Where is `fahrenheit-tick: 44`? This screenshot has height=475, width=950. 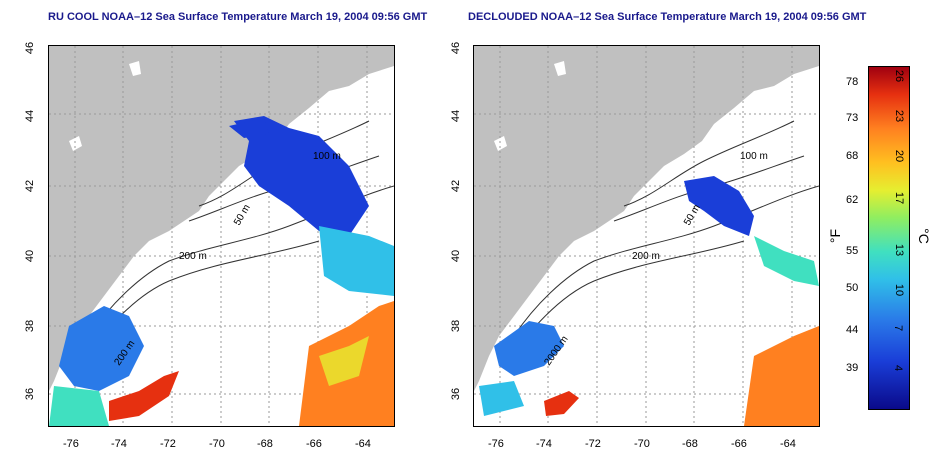 fahrenheit-tick: 44 is located at coordinates (852, 330).